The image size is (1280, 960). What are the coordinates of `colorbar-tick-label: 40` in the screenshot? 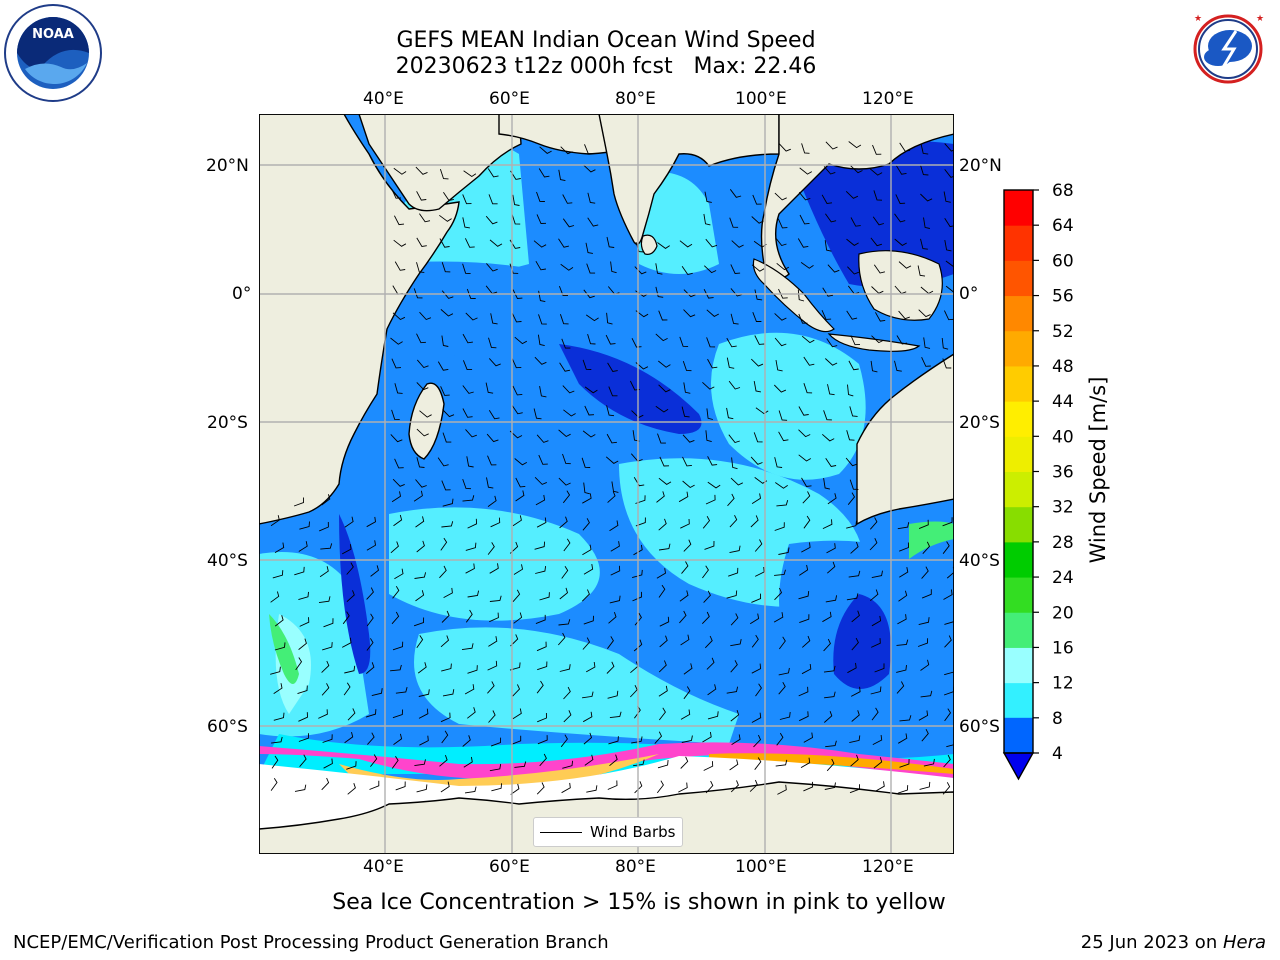 It's located at (1063, 437).